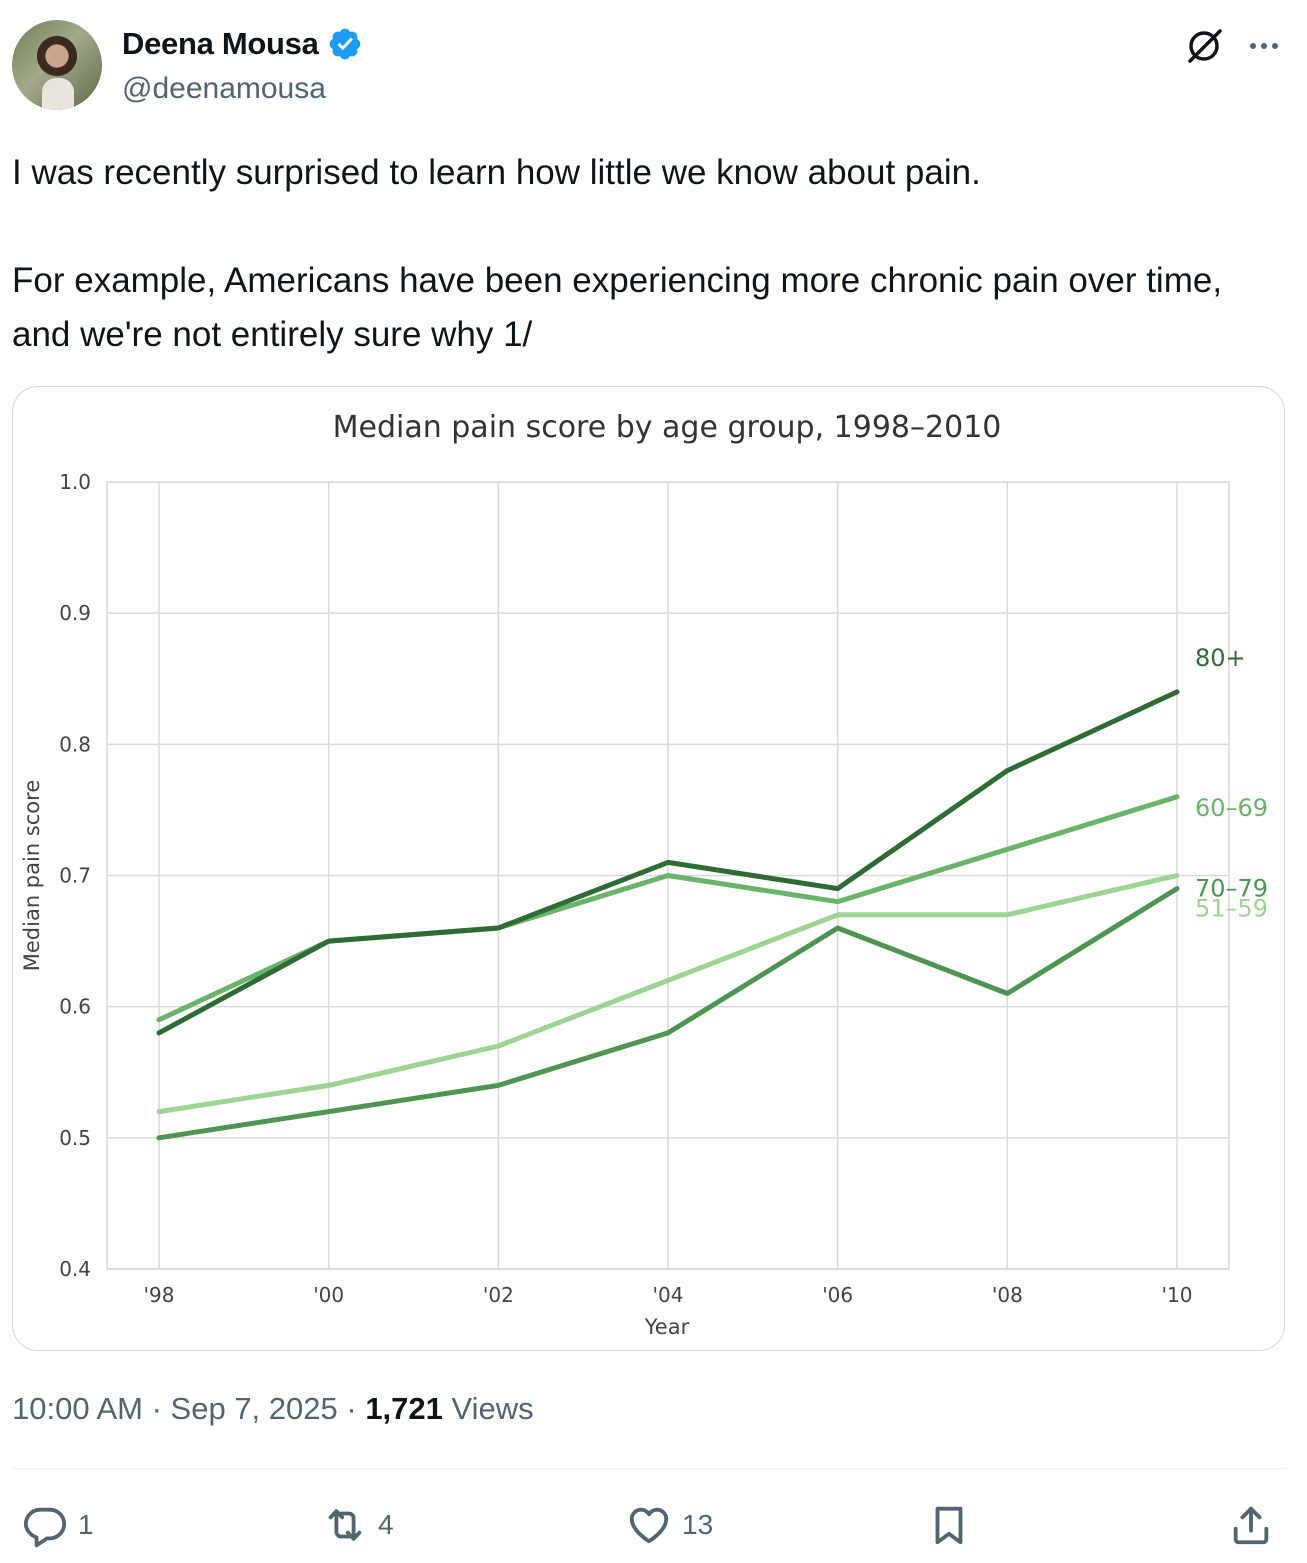 The image size is (1307, 1563). What do you see at coordinates (667, 1327) in the screenshot?
I see `x-axis-label: Year` at bounding box center [667, 1327].